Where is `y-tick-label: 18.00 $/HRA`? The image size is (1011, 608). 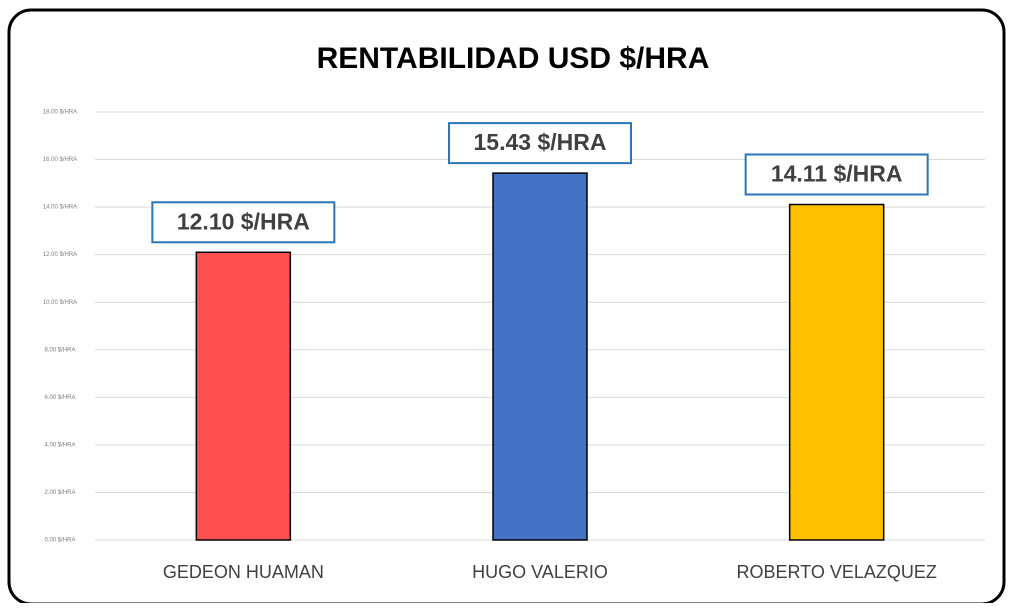
y-tick-label: 18.00 $/HRA is located at coordinates (60, 113).